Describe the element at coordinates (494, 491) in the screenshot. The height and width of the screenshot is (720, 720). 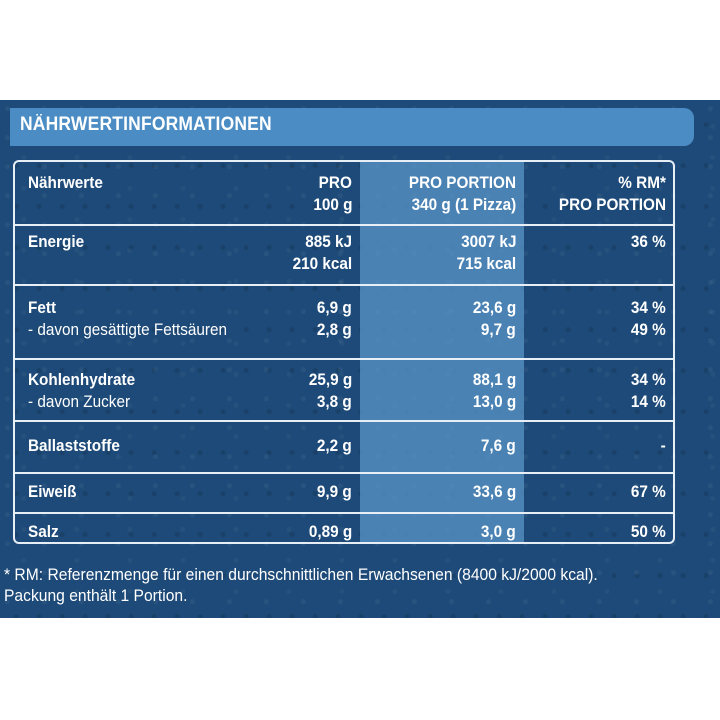
I see `eiweiss-portion: 33,6 g` at that location.